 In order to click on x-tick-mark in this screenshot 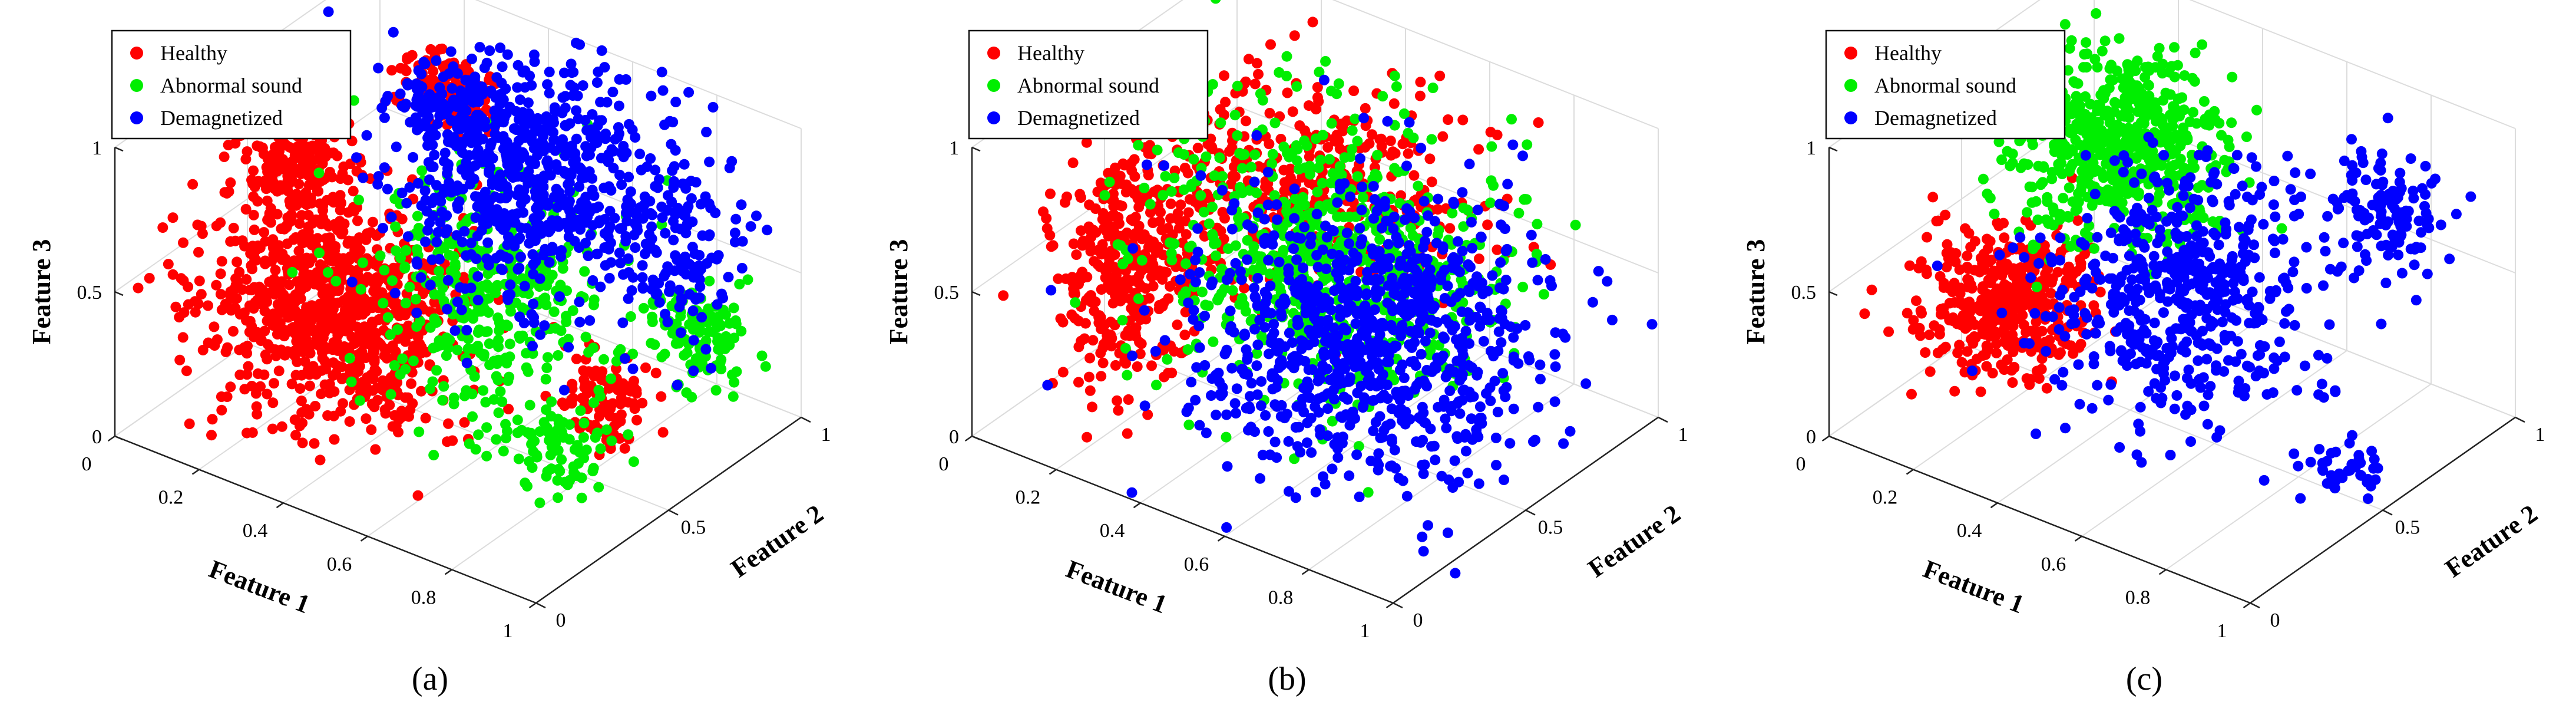, I will do `click(111, 438)`.